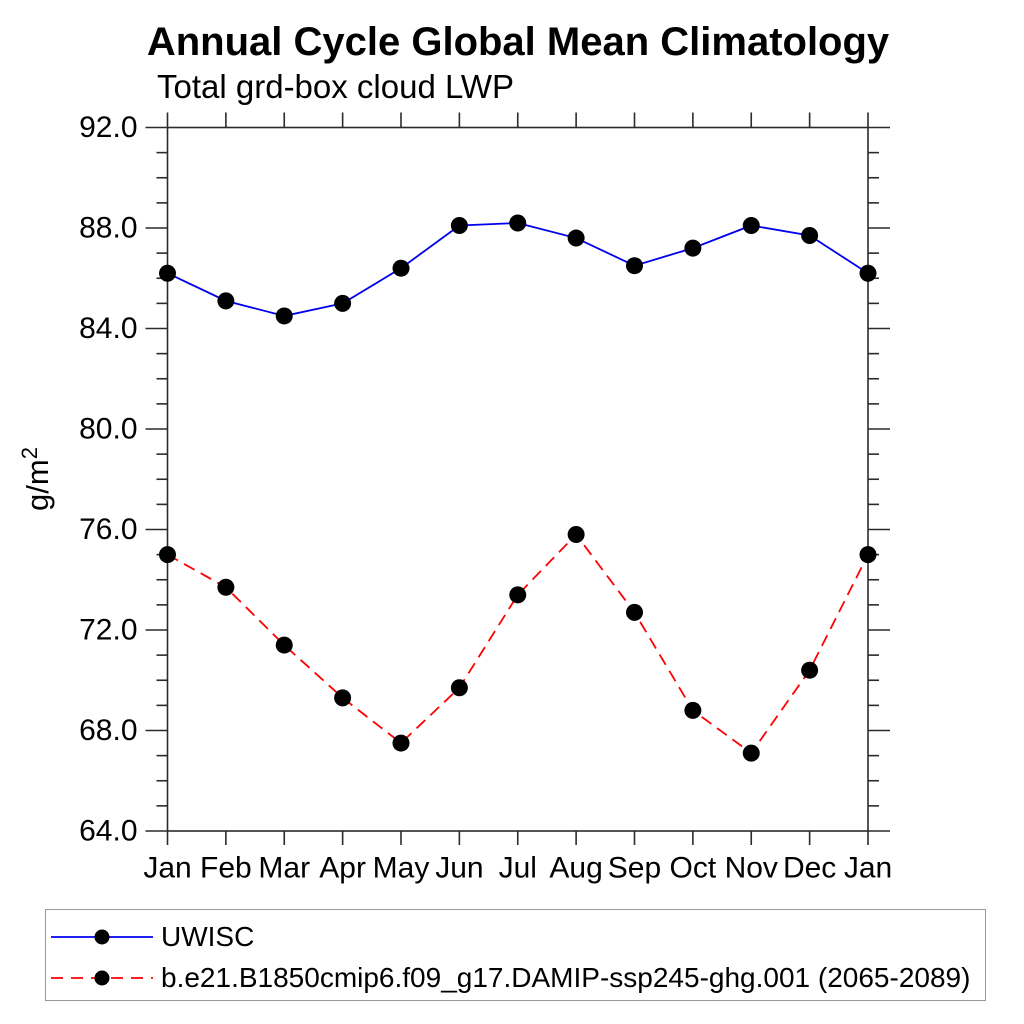  Describe the element at coordinates (809, 868) in the screenshot. I see `x-tick-label: Dec` at that location.